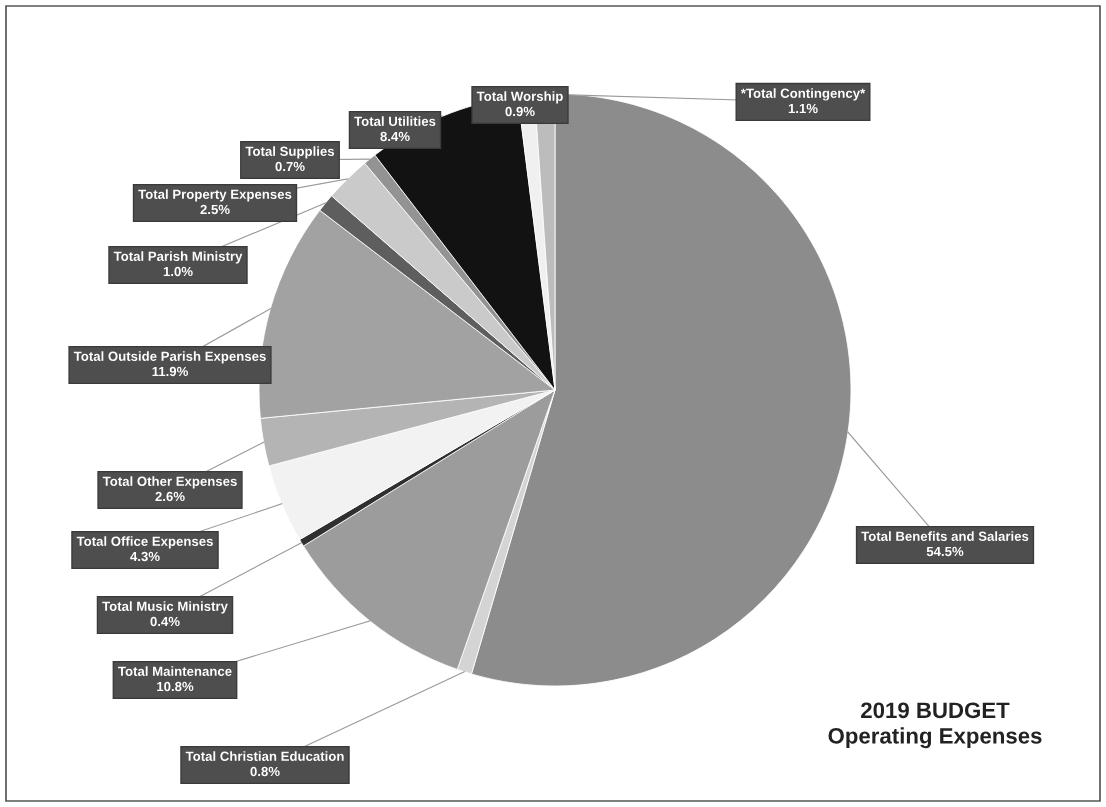  I want to click on slice-label: *Total Contingency*, so click(803, 94).